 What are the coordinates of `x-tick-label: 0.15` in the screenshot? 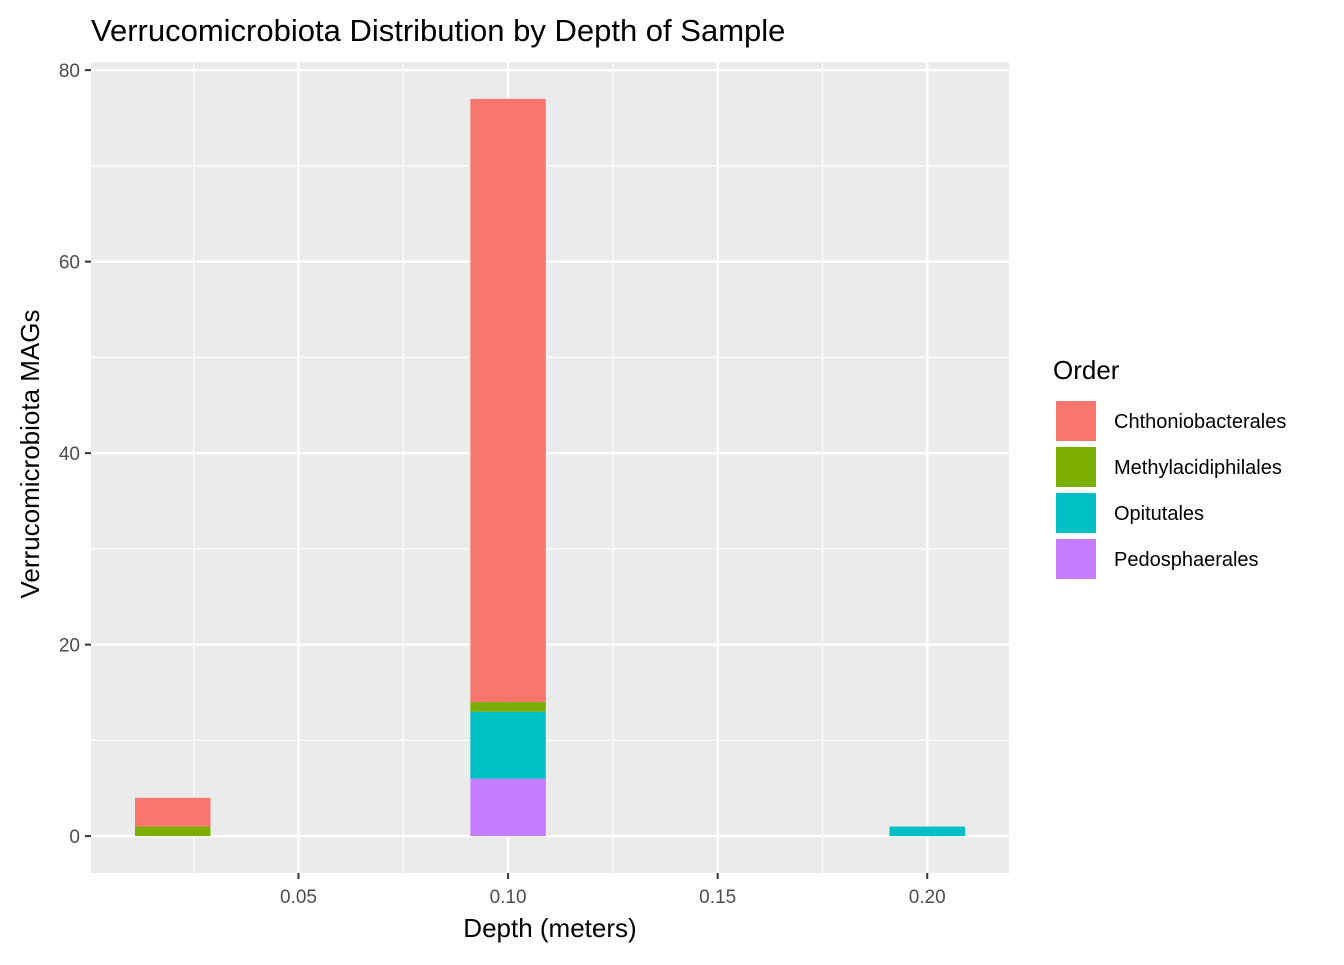 It's located at (717, 897).